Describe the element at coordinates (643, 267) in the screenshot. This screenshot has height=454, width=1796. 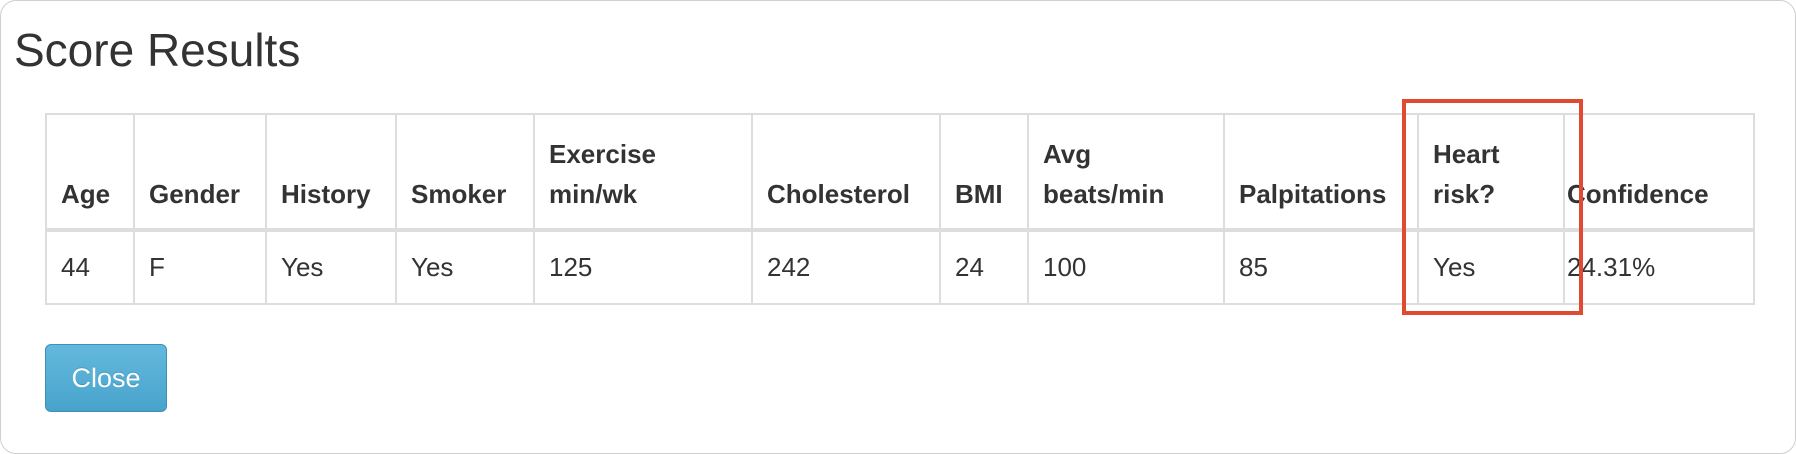
I see `cell-exercise: 125` at that location.